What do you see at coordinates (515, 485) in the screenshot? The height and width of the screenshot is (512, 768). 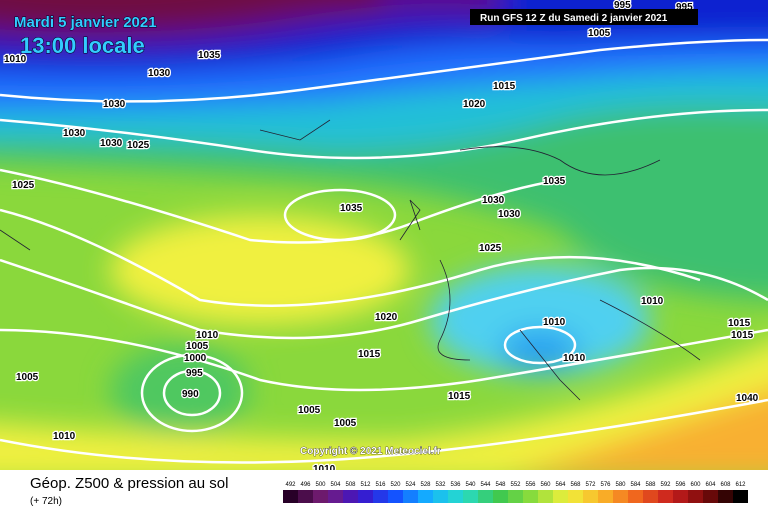 I see `scale-label: 552` at bounding box center [515, 485].